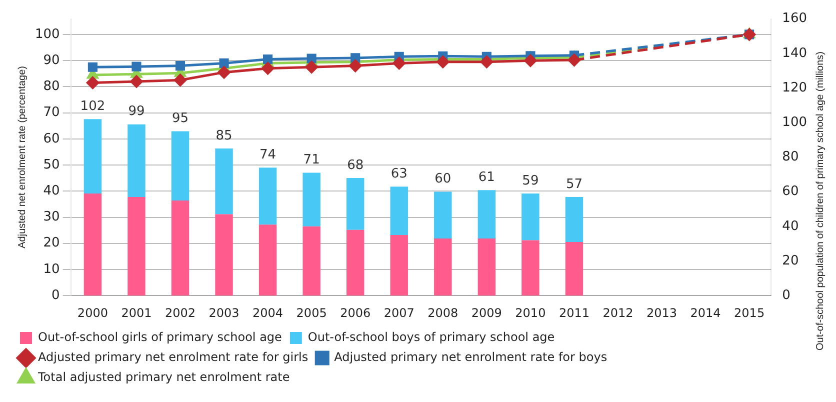 This screenshot has height=402, width=836. I want to click on x-tick-label: 2000, so click(92, 313).